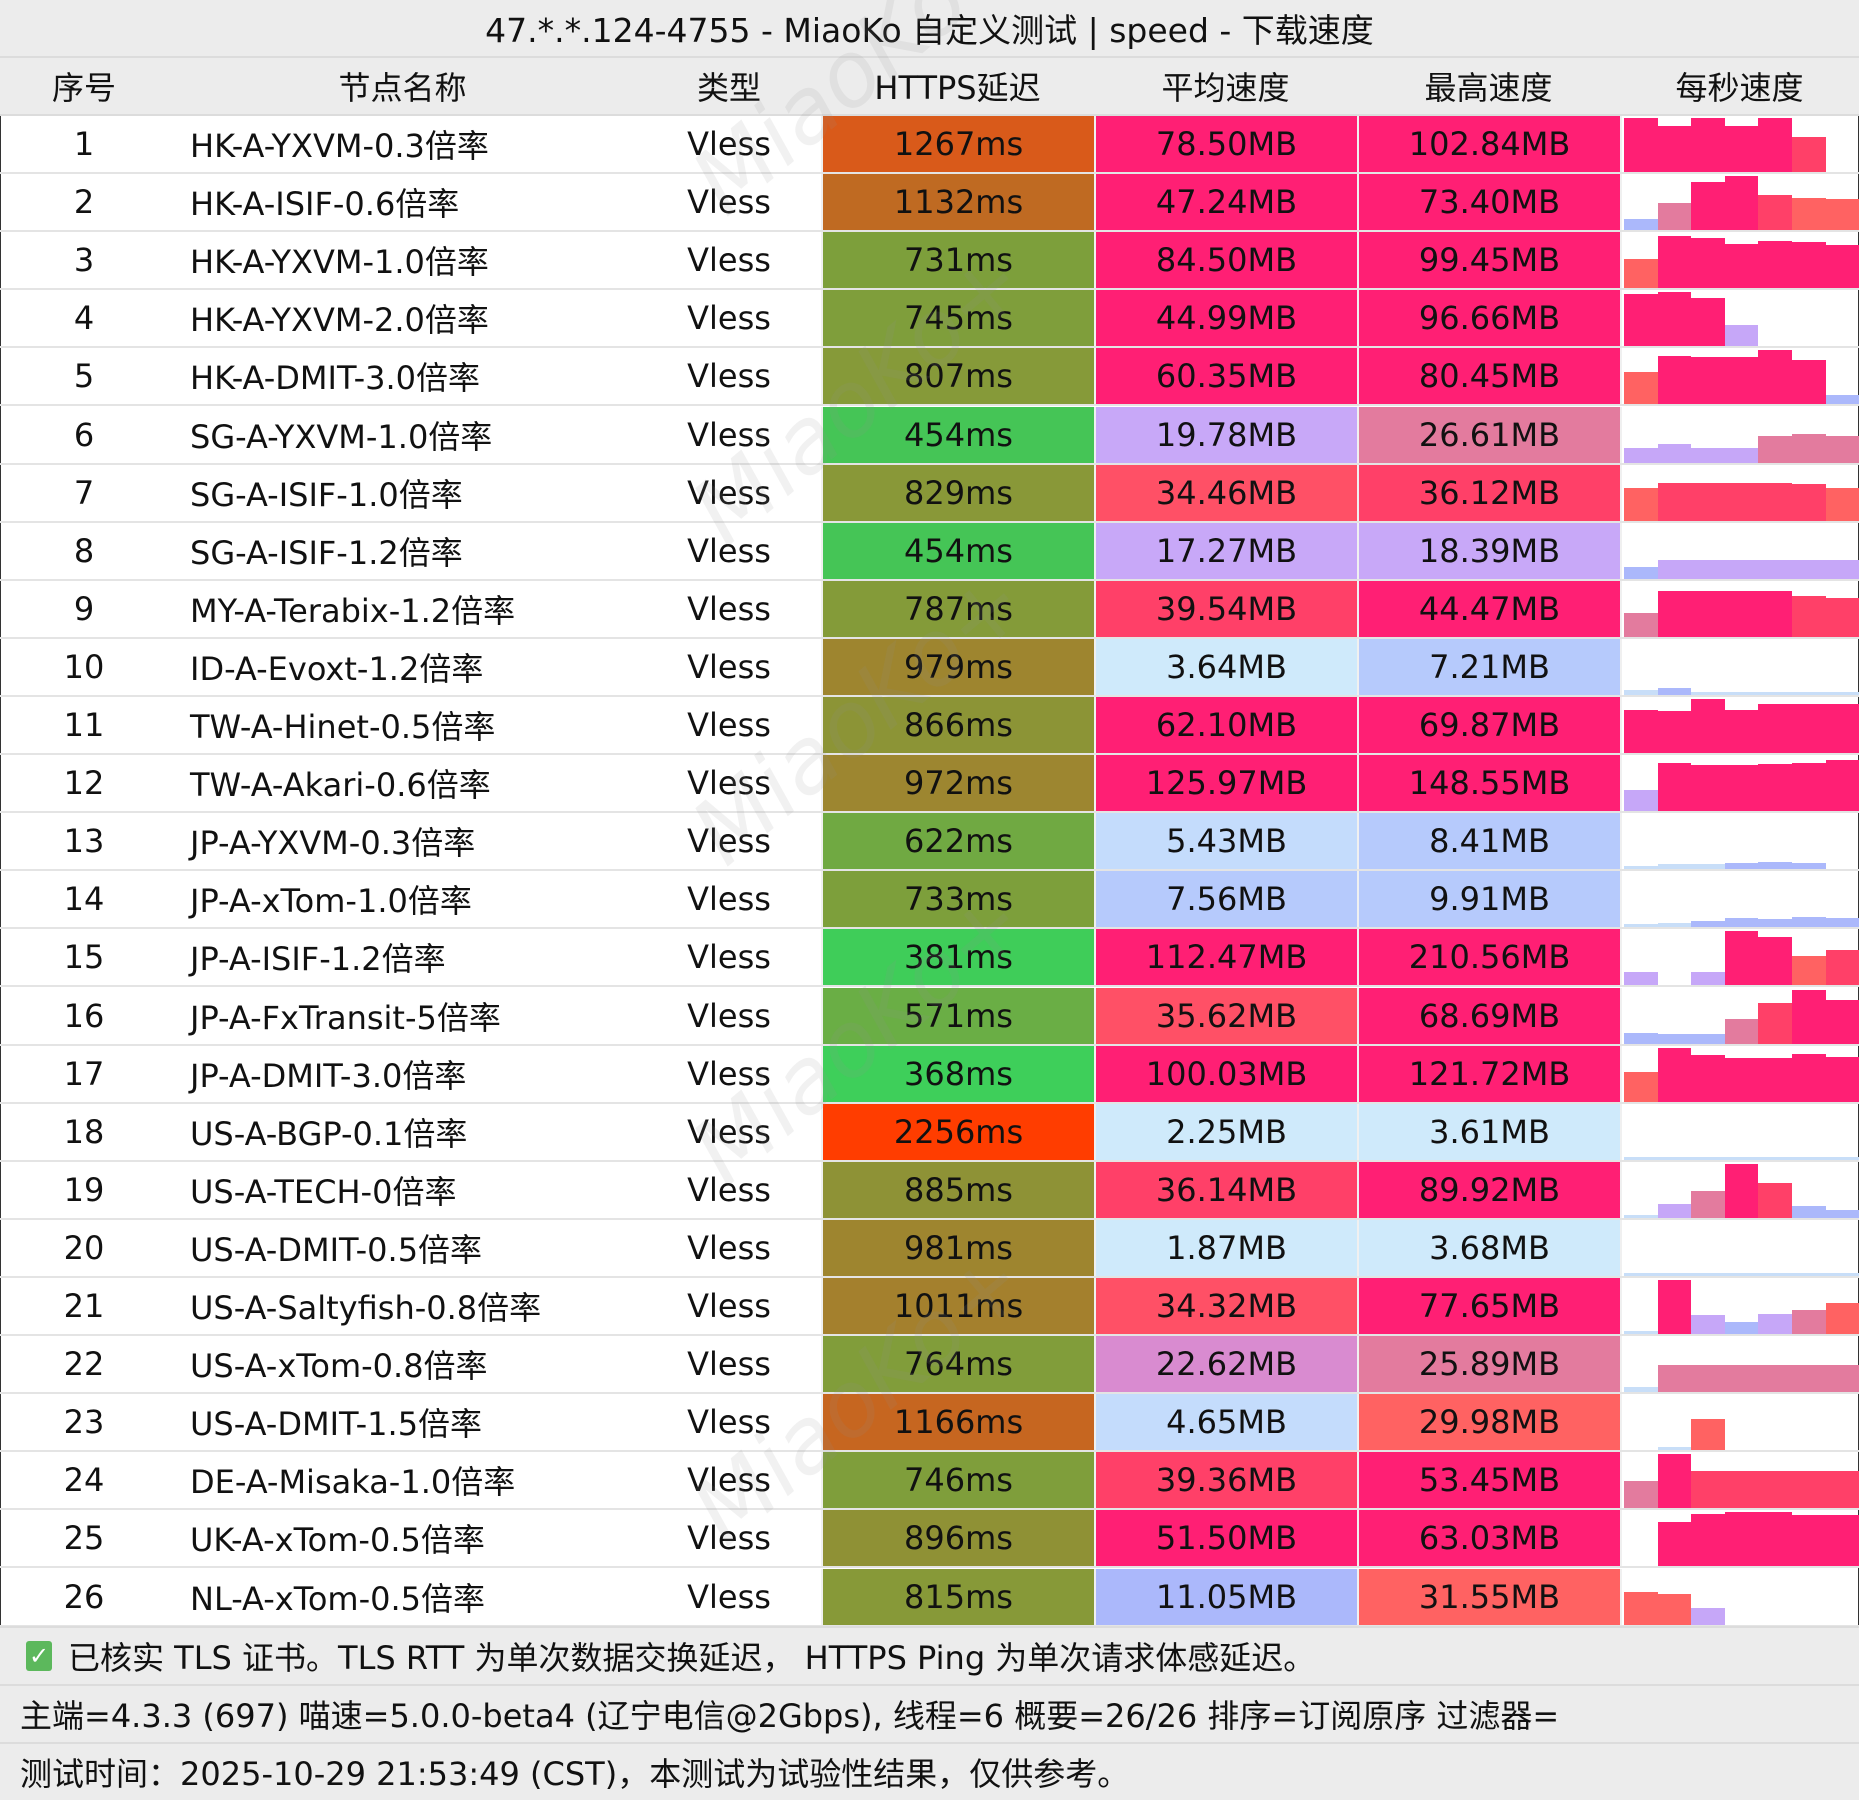  Describe the element at coordinates (957, 1306) in the screenshot. I see `https-latency: 1011ms` at that location.